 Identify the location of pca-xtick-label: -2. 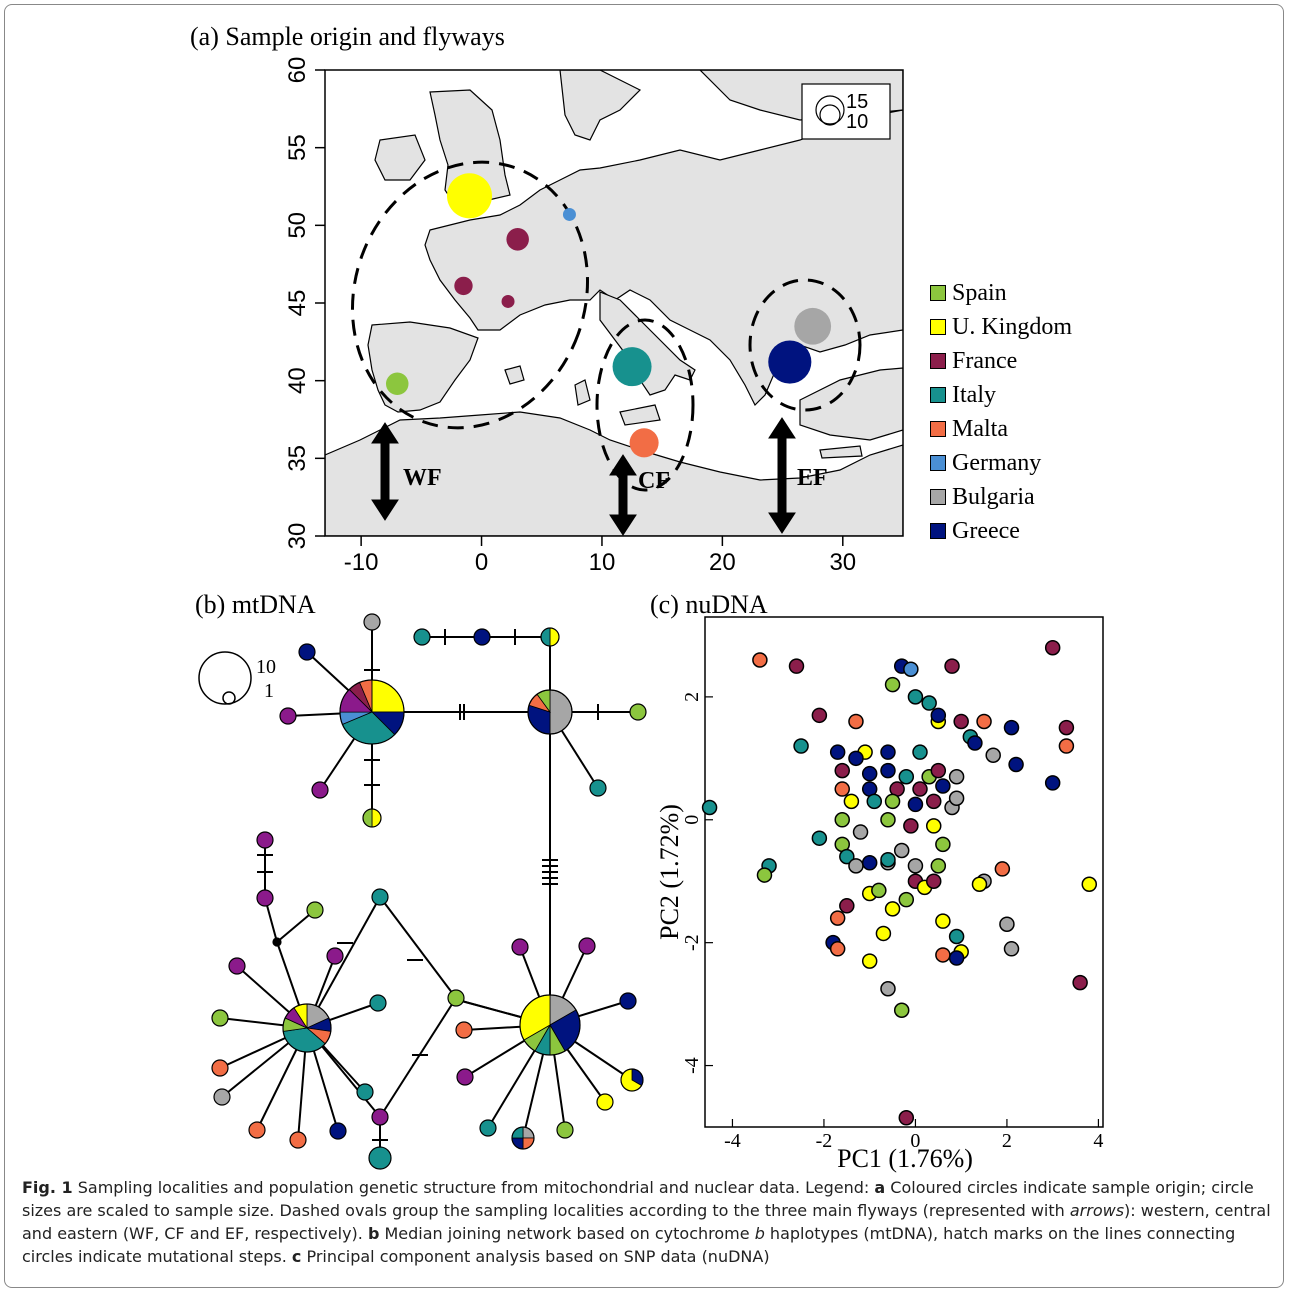
(824, 1141).